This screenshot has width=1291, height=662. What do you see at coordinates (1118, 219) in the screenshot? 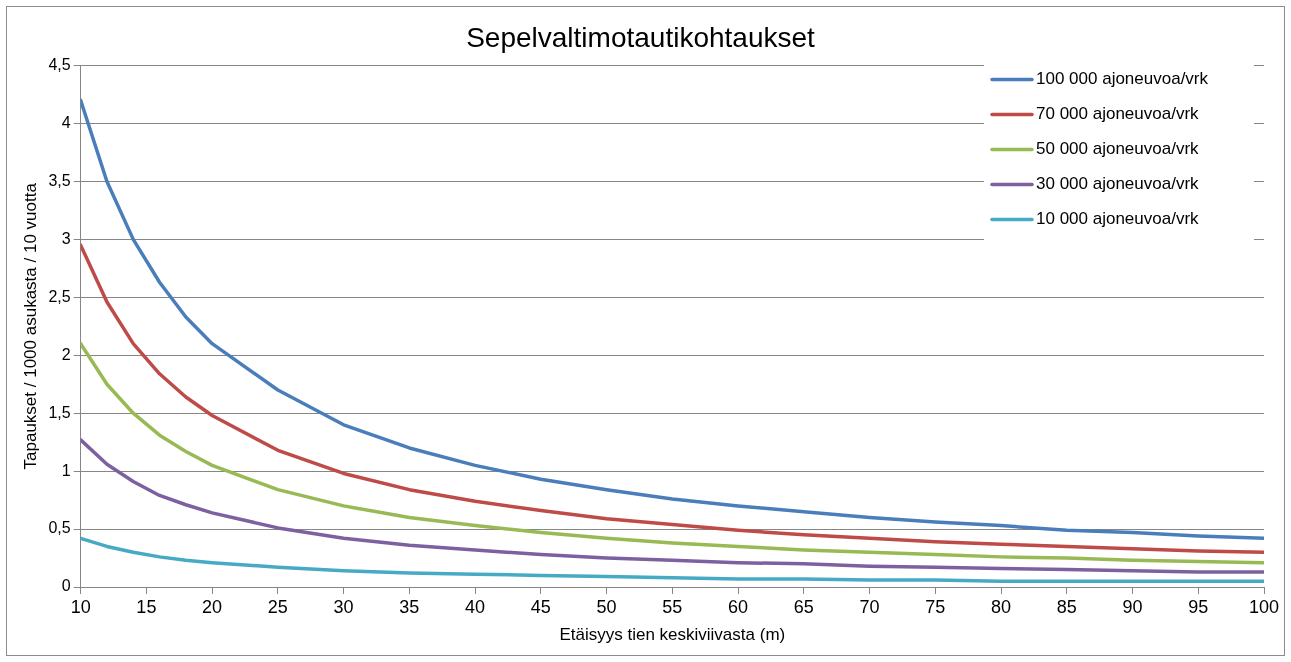
I see `legend-label: 10 000 ajoneuvoa/vrk` at bounding box center [1118, 219].